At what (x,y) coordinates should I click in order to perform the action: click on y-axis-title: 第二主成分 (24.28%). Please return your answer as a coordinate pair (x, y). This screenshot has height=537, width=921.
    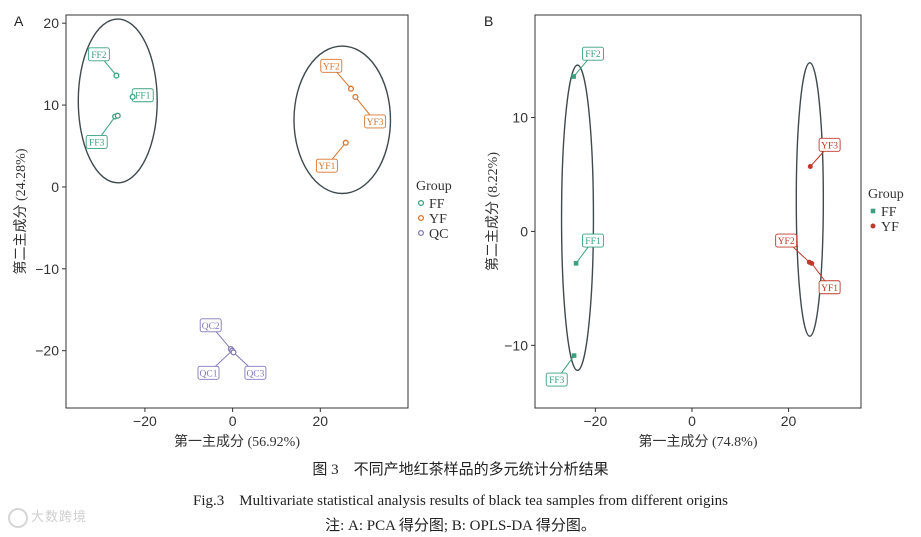
    Looking at the image, I should click on (20, 211).